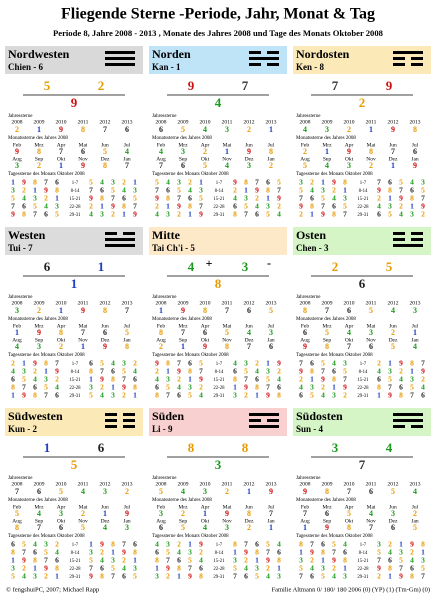 This screenshot has height=600, width=436. Describe the element at coordinates (161, 326) in the screenshot. I see `month-label: Feb` at that location.